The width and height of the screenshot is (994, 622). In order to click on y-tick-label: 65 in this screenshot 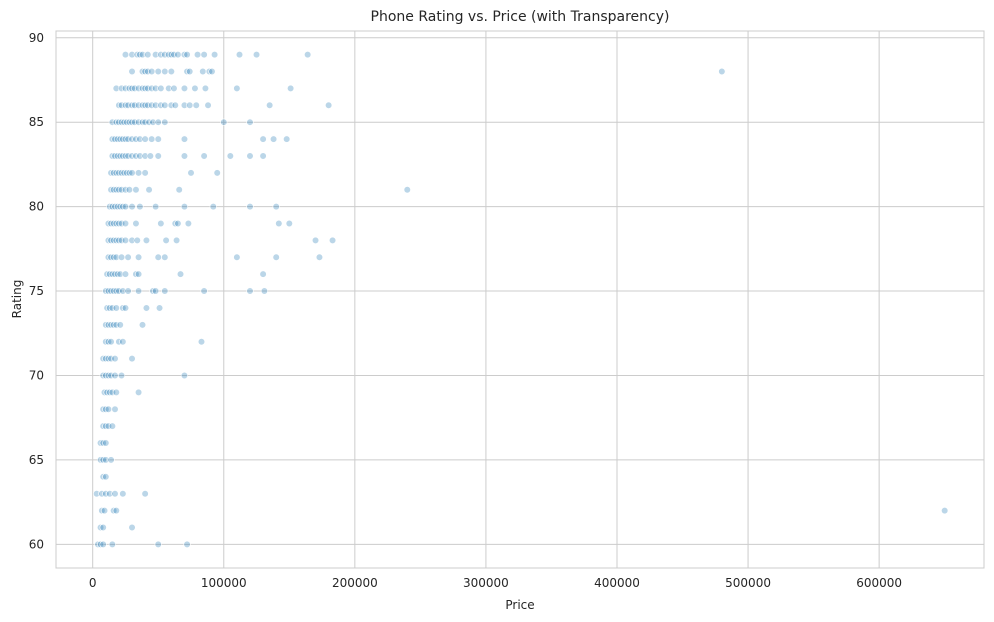, I will do `click(36, 460)`.